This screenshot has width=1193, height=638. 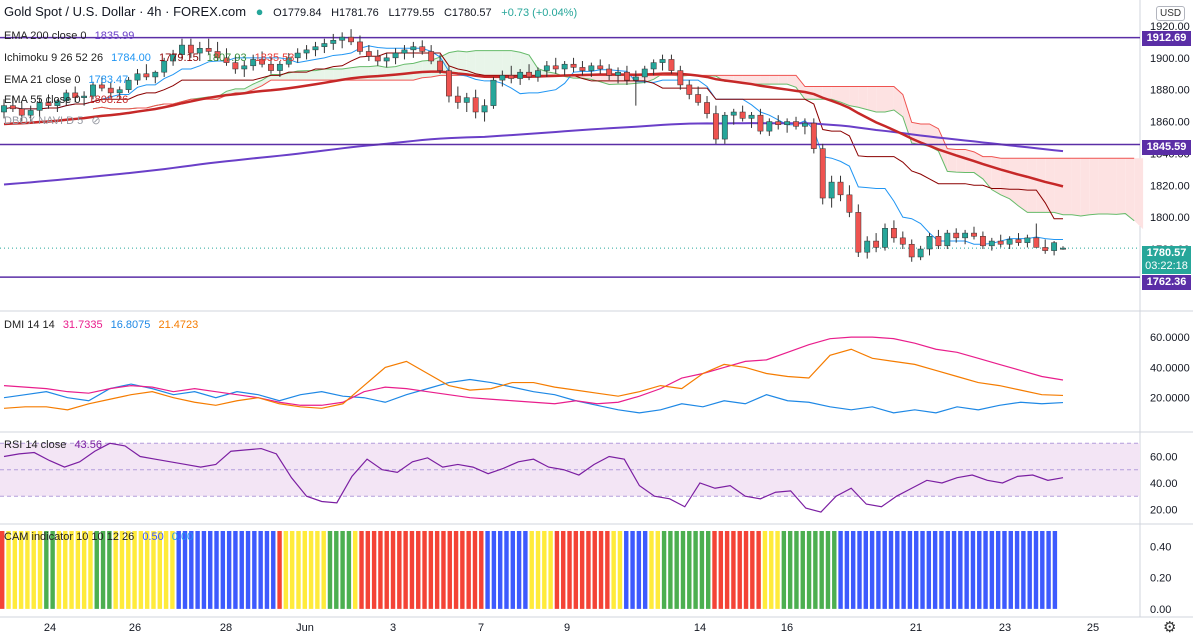 What do you see at coordinates (182, 537) in the screenshot?
I see `legend-cam-v2: 0.00` at bounding box center [182, 537].